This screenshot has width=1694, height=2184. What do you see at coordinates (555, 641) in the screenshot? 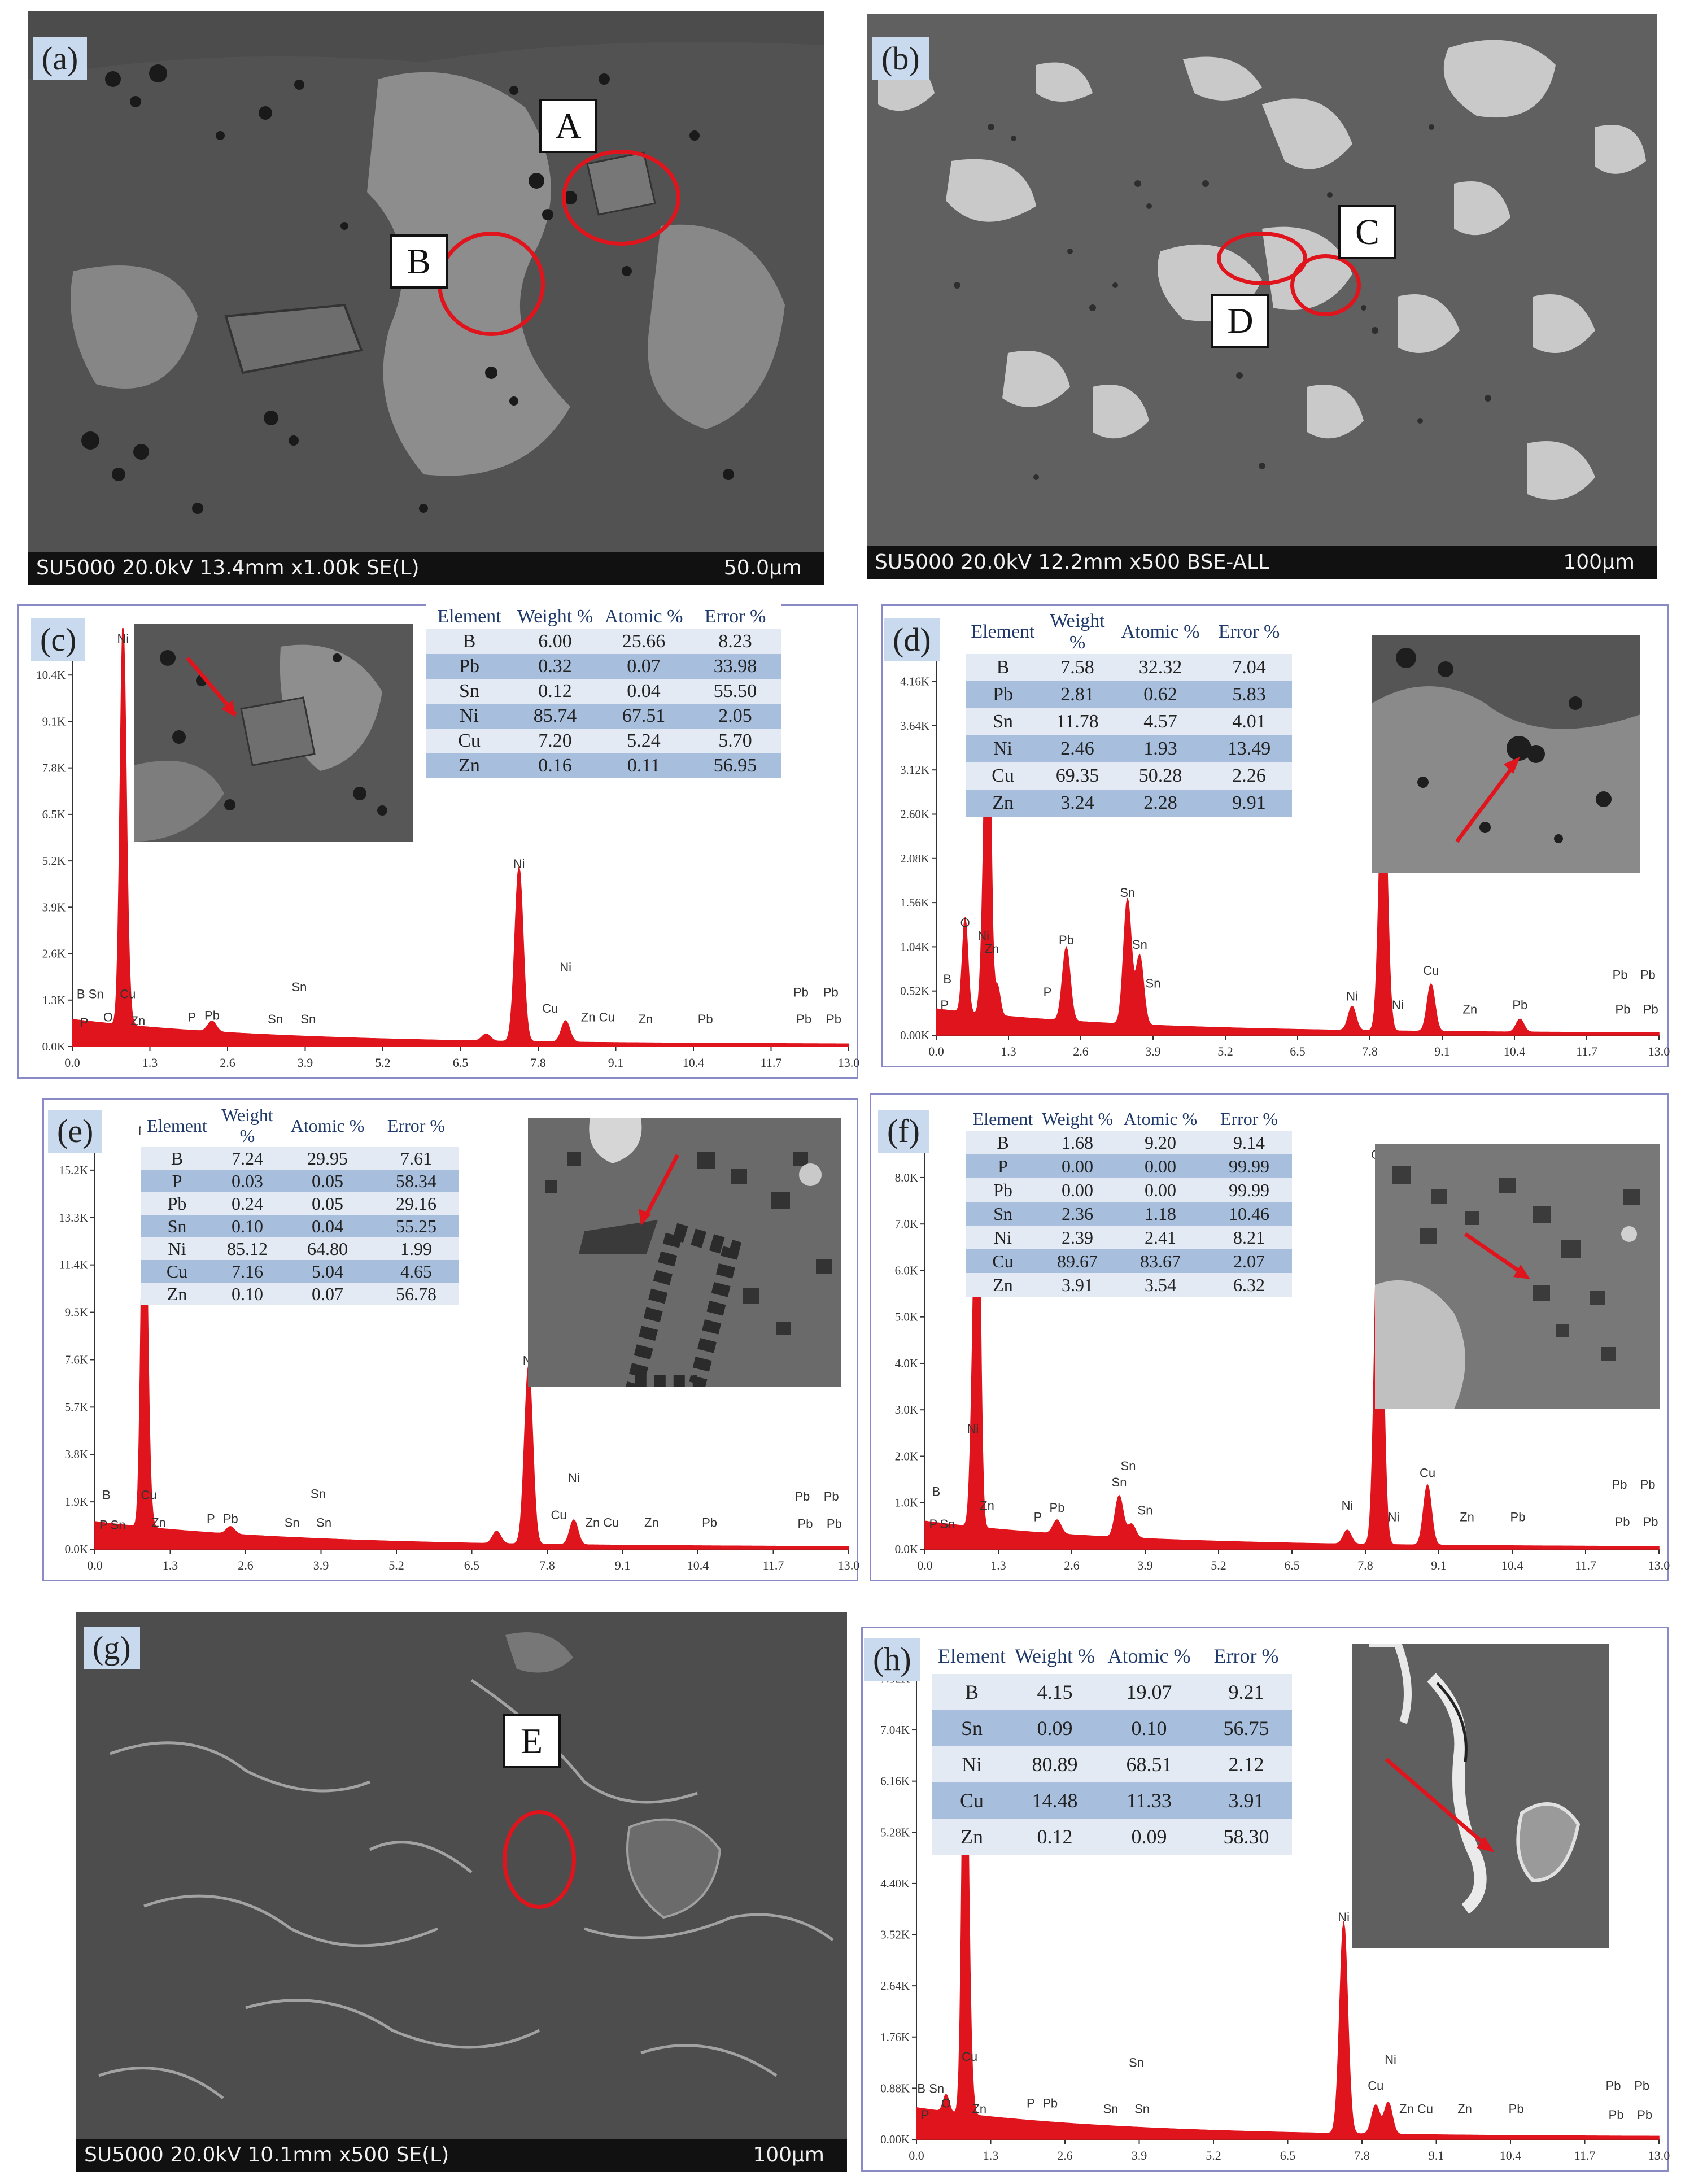
I see `table-cell: 6.00` at bounding box center [555, 641].